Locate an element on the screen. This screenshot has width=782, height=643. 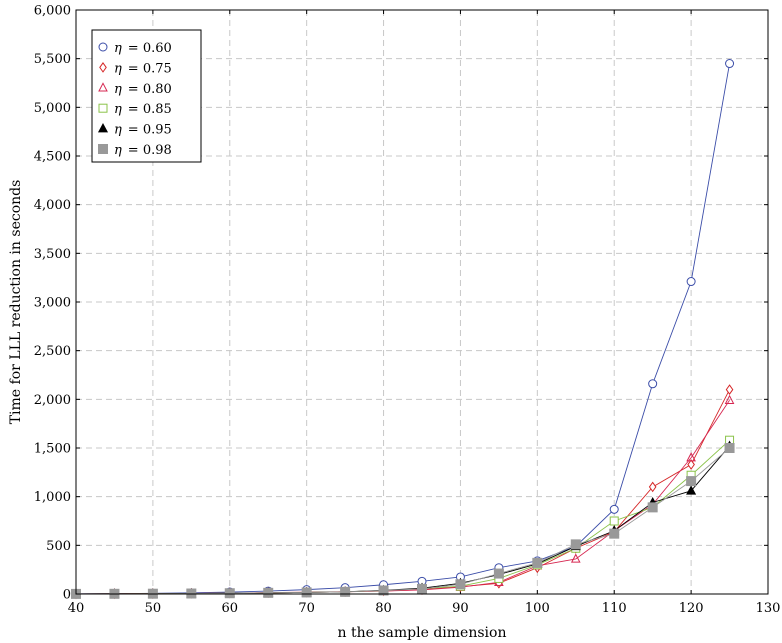
x-tick-label: 100 is located at coordinates (537, 608).